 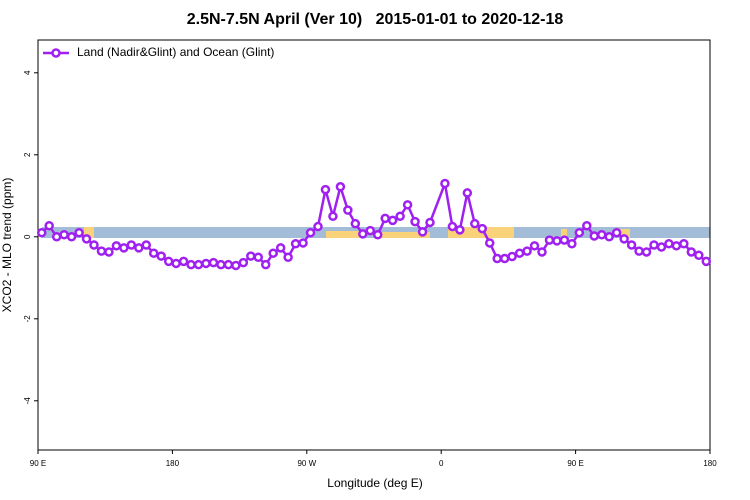 What do you see at coordinates (27, 154) in the screenshot?
I see `y-tick-label: 2` at bounding box center [27, 154].